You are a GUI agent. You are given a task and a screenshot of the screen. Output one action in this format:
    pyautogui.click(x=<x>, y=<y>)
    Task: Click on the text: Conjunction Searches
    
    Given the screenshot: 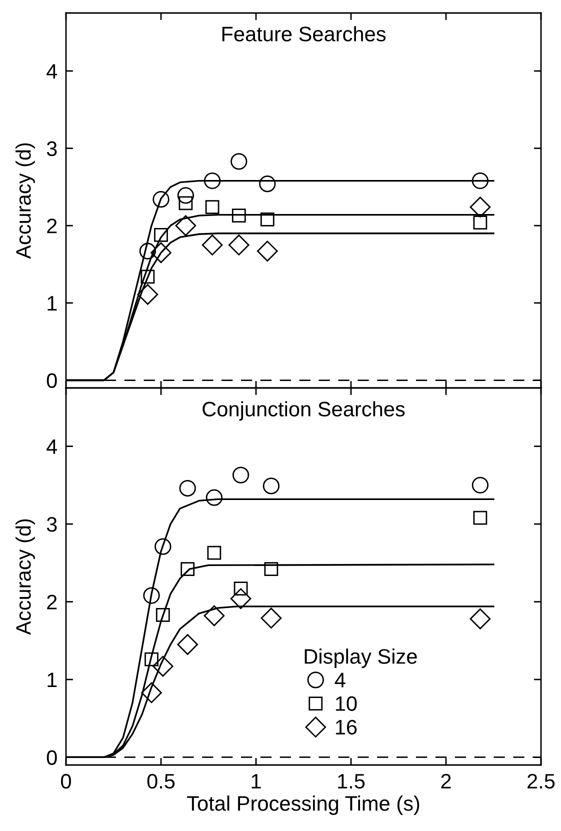 What is the action you would take?
    pyautogui.click(x=303, y=411)
    